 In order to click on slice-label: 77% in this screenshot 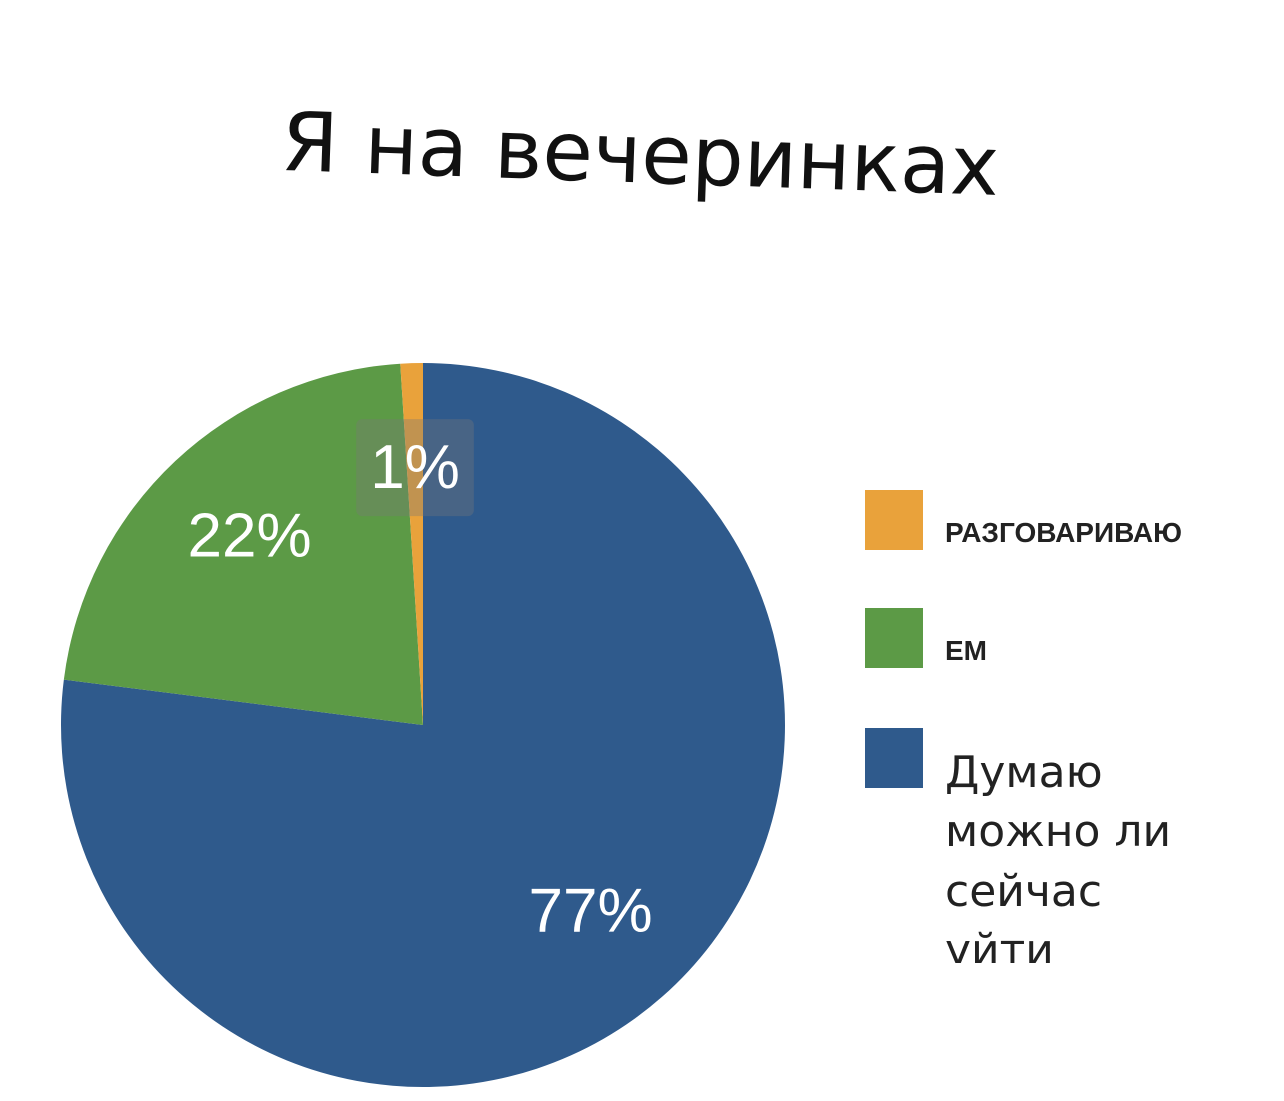, I will do `click(591, 910)`.